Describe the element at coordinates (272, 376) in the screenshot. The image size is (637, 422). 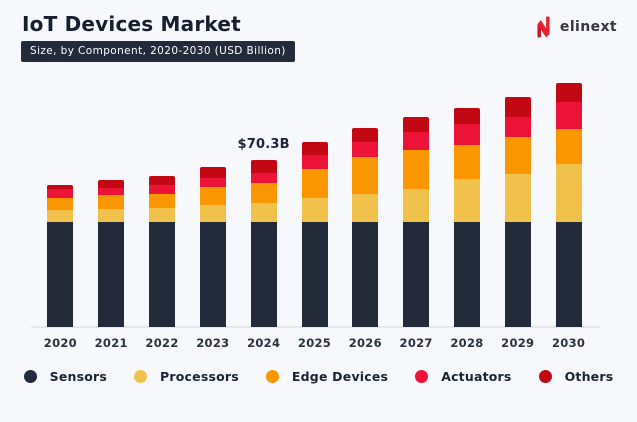
I see `legend-color-dot-edge-devices` at that location.